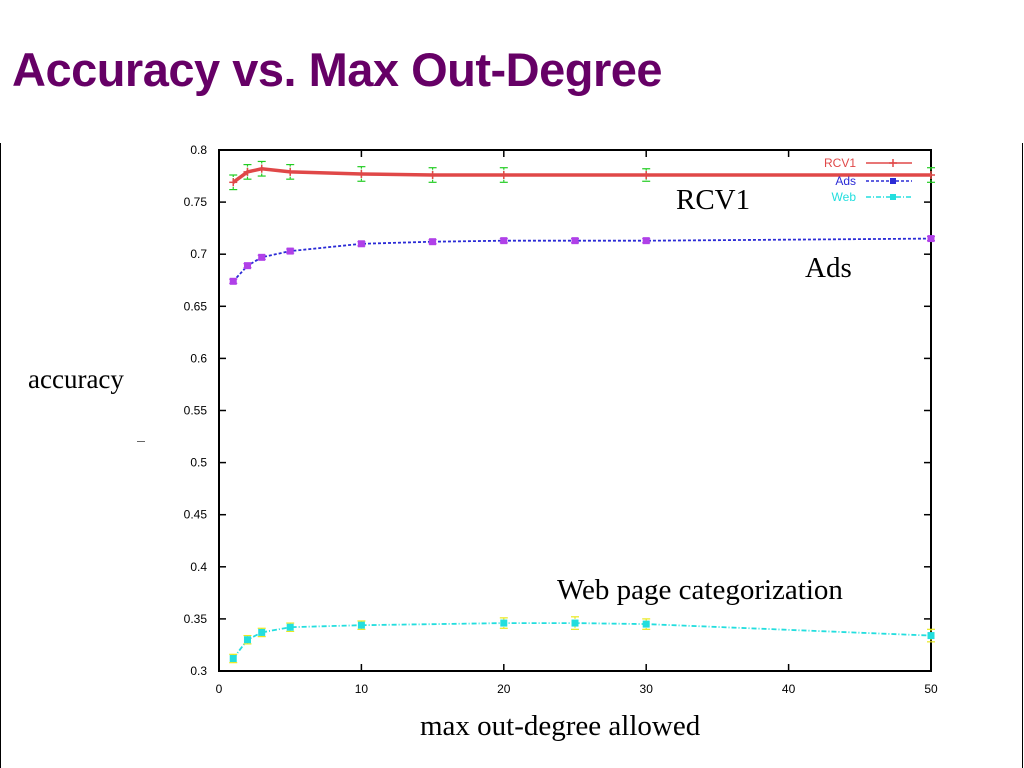  What do you see at coordinates (0, 455) in the screenshot?
I see `frame-left-border` at bounding box center [0, 455].